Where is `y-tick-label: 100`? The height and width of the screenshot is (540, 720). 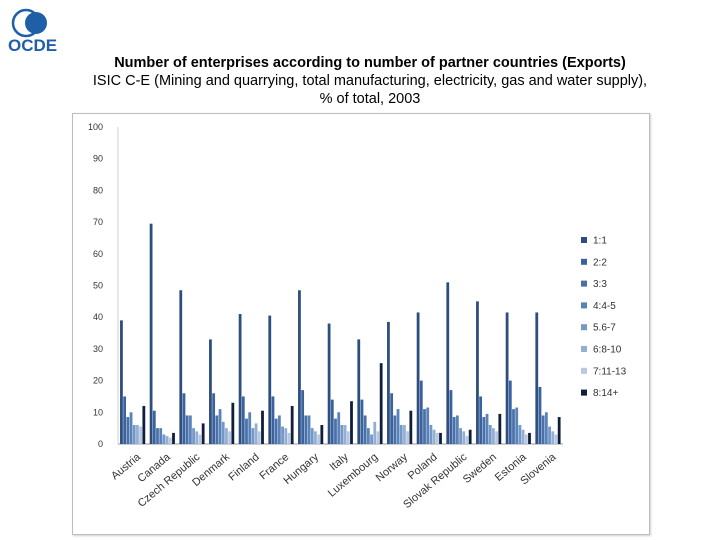
y-tick-label: 100 is located at coordinates (95, 127).